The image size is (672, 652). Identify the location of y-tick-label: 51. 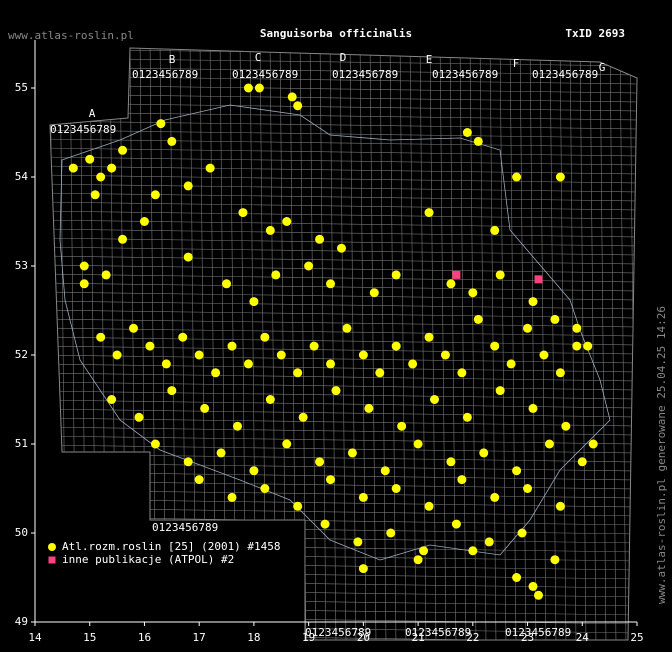
(21, 443).